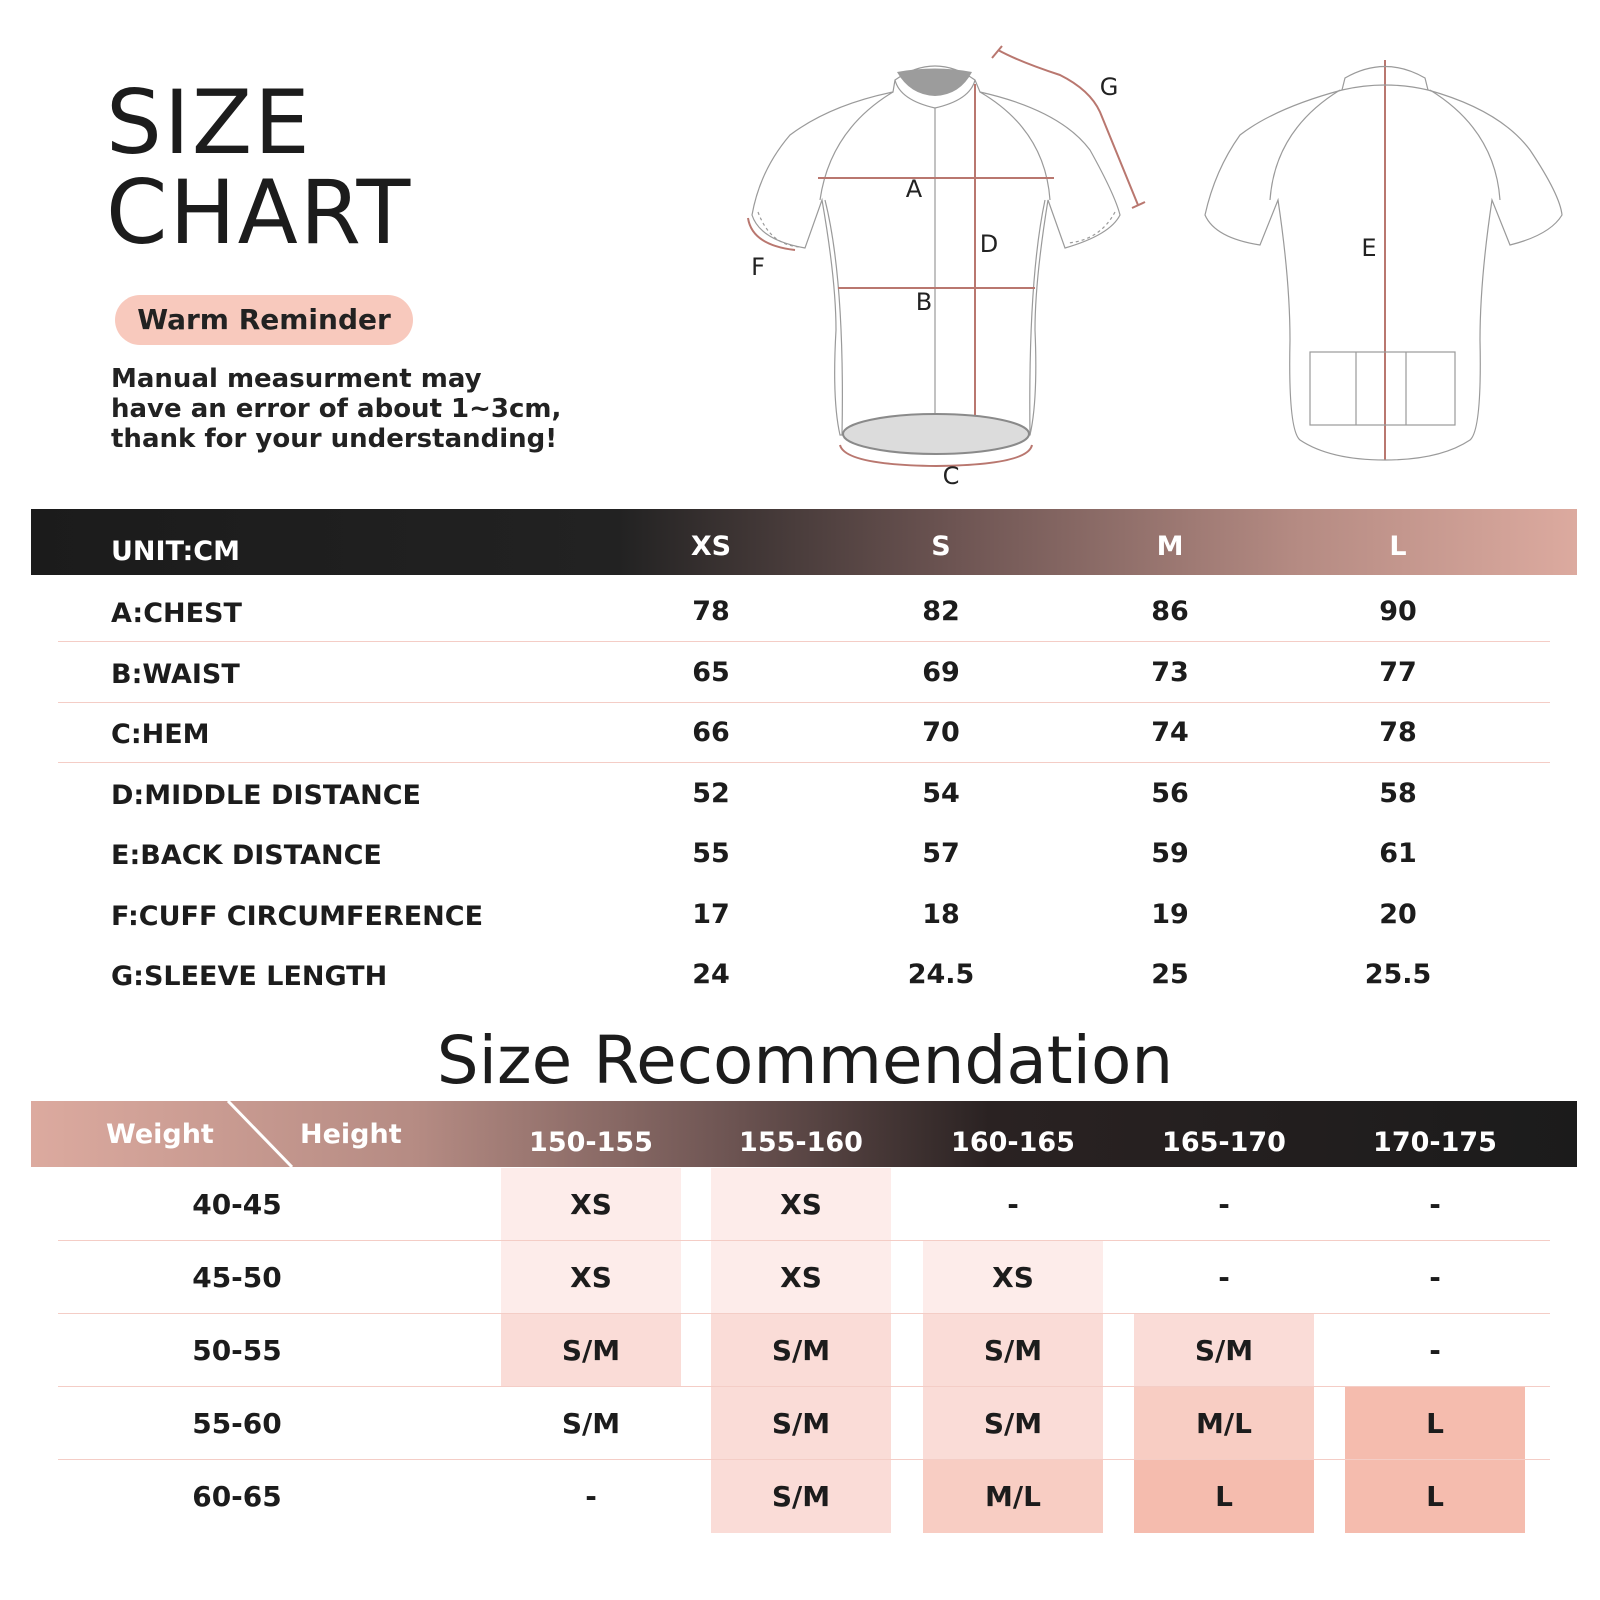 This screenshot has height=1600, width=1600. Describe the element at coordinates (941, 793) in the screenshot. I see `measurement-value: 54` at that location.